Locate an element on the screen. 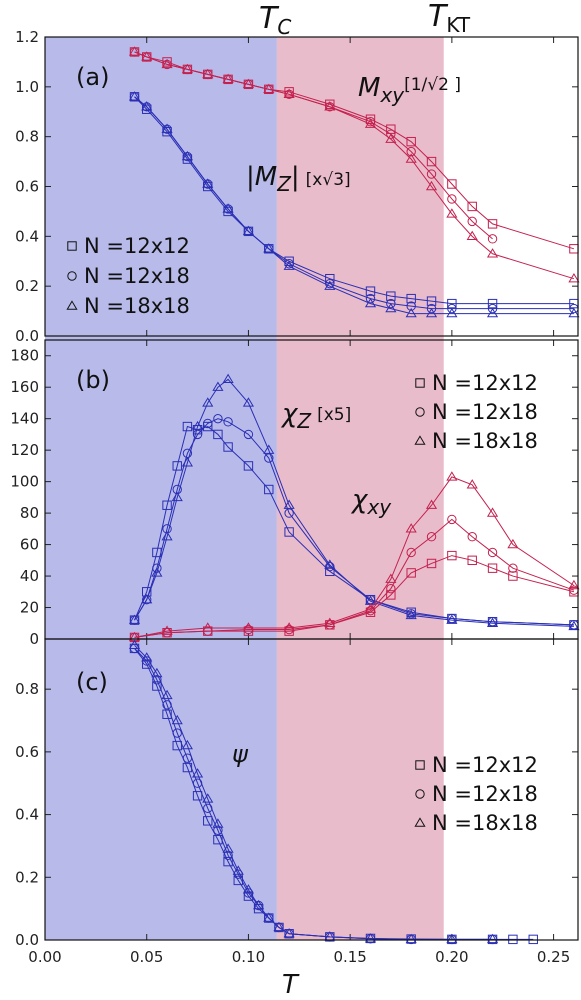 The image size is (581, 1000). y-tick-label-2-0: 0.0 is located at coordinates (27, 940).